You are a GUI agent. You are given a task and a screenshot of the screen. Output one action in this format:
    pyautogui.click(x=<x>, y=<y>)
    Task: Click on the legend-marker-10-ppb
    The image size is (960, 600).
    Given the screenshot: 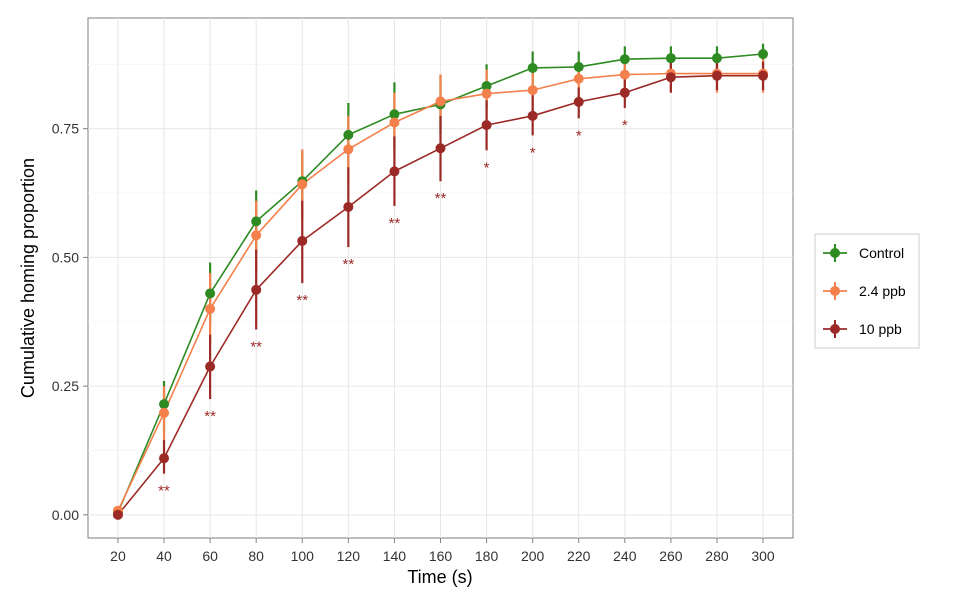 What is the action you would take?
    pyautogui.click(x=835, y=329)
    